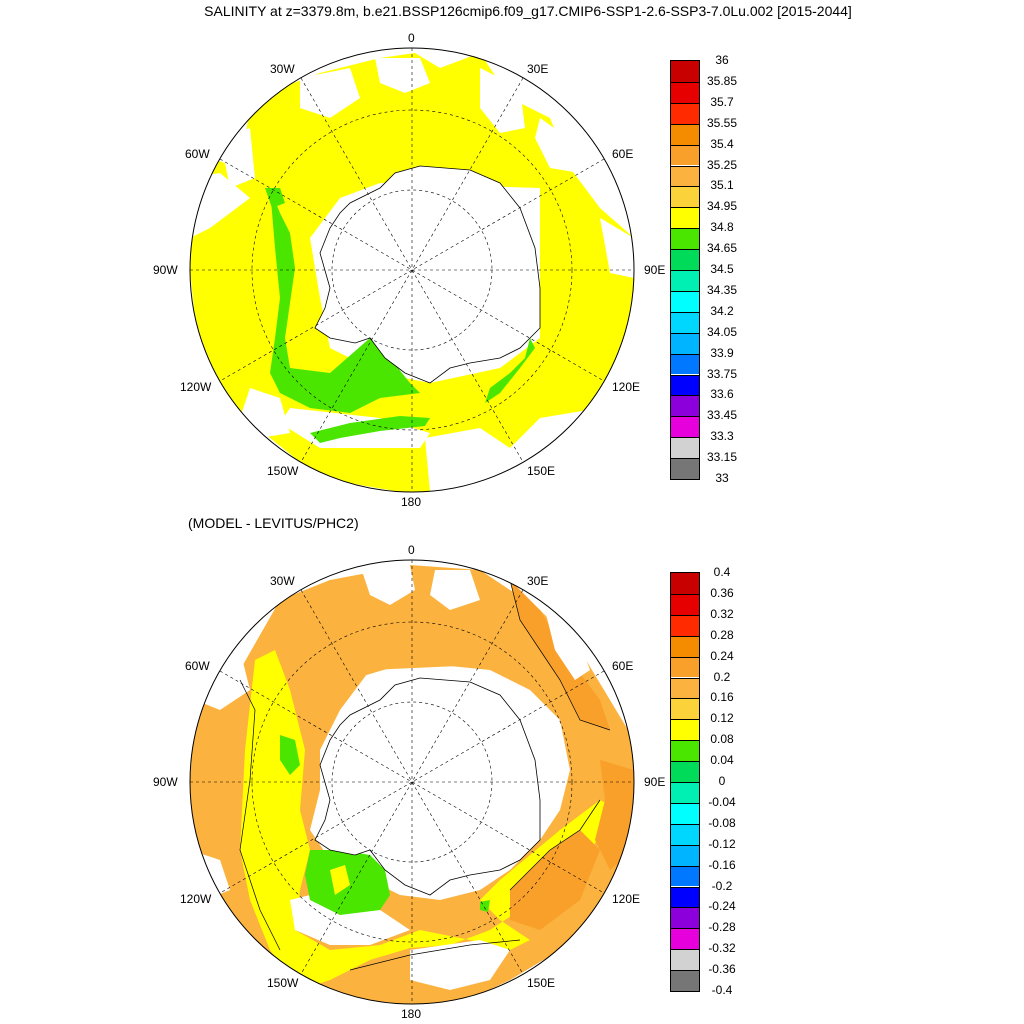 The image size is (1024, 1024). I want to click on difference-colorbar, so click(685, 782).